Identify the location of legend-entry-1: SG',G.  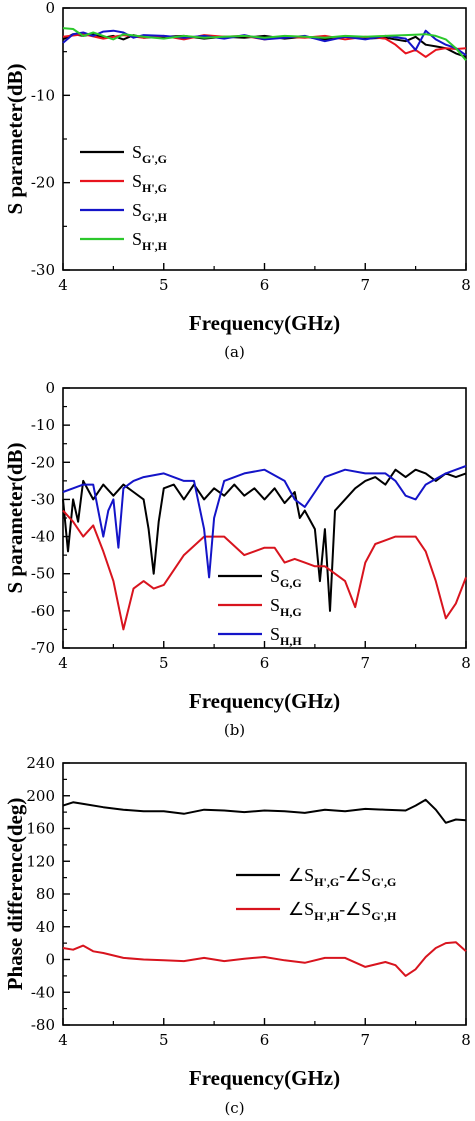
(149, 154).